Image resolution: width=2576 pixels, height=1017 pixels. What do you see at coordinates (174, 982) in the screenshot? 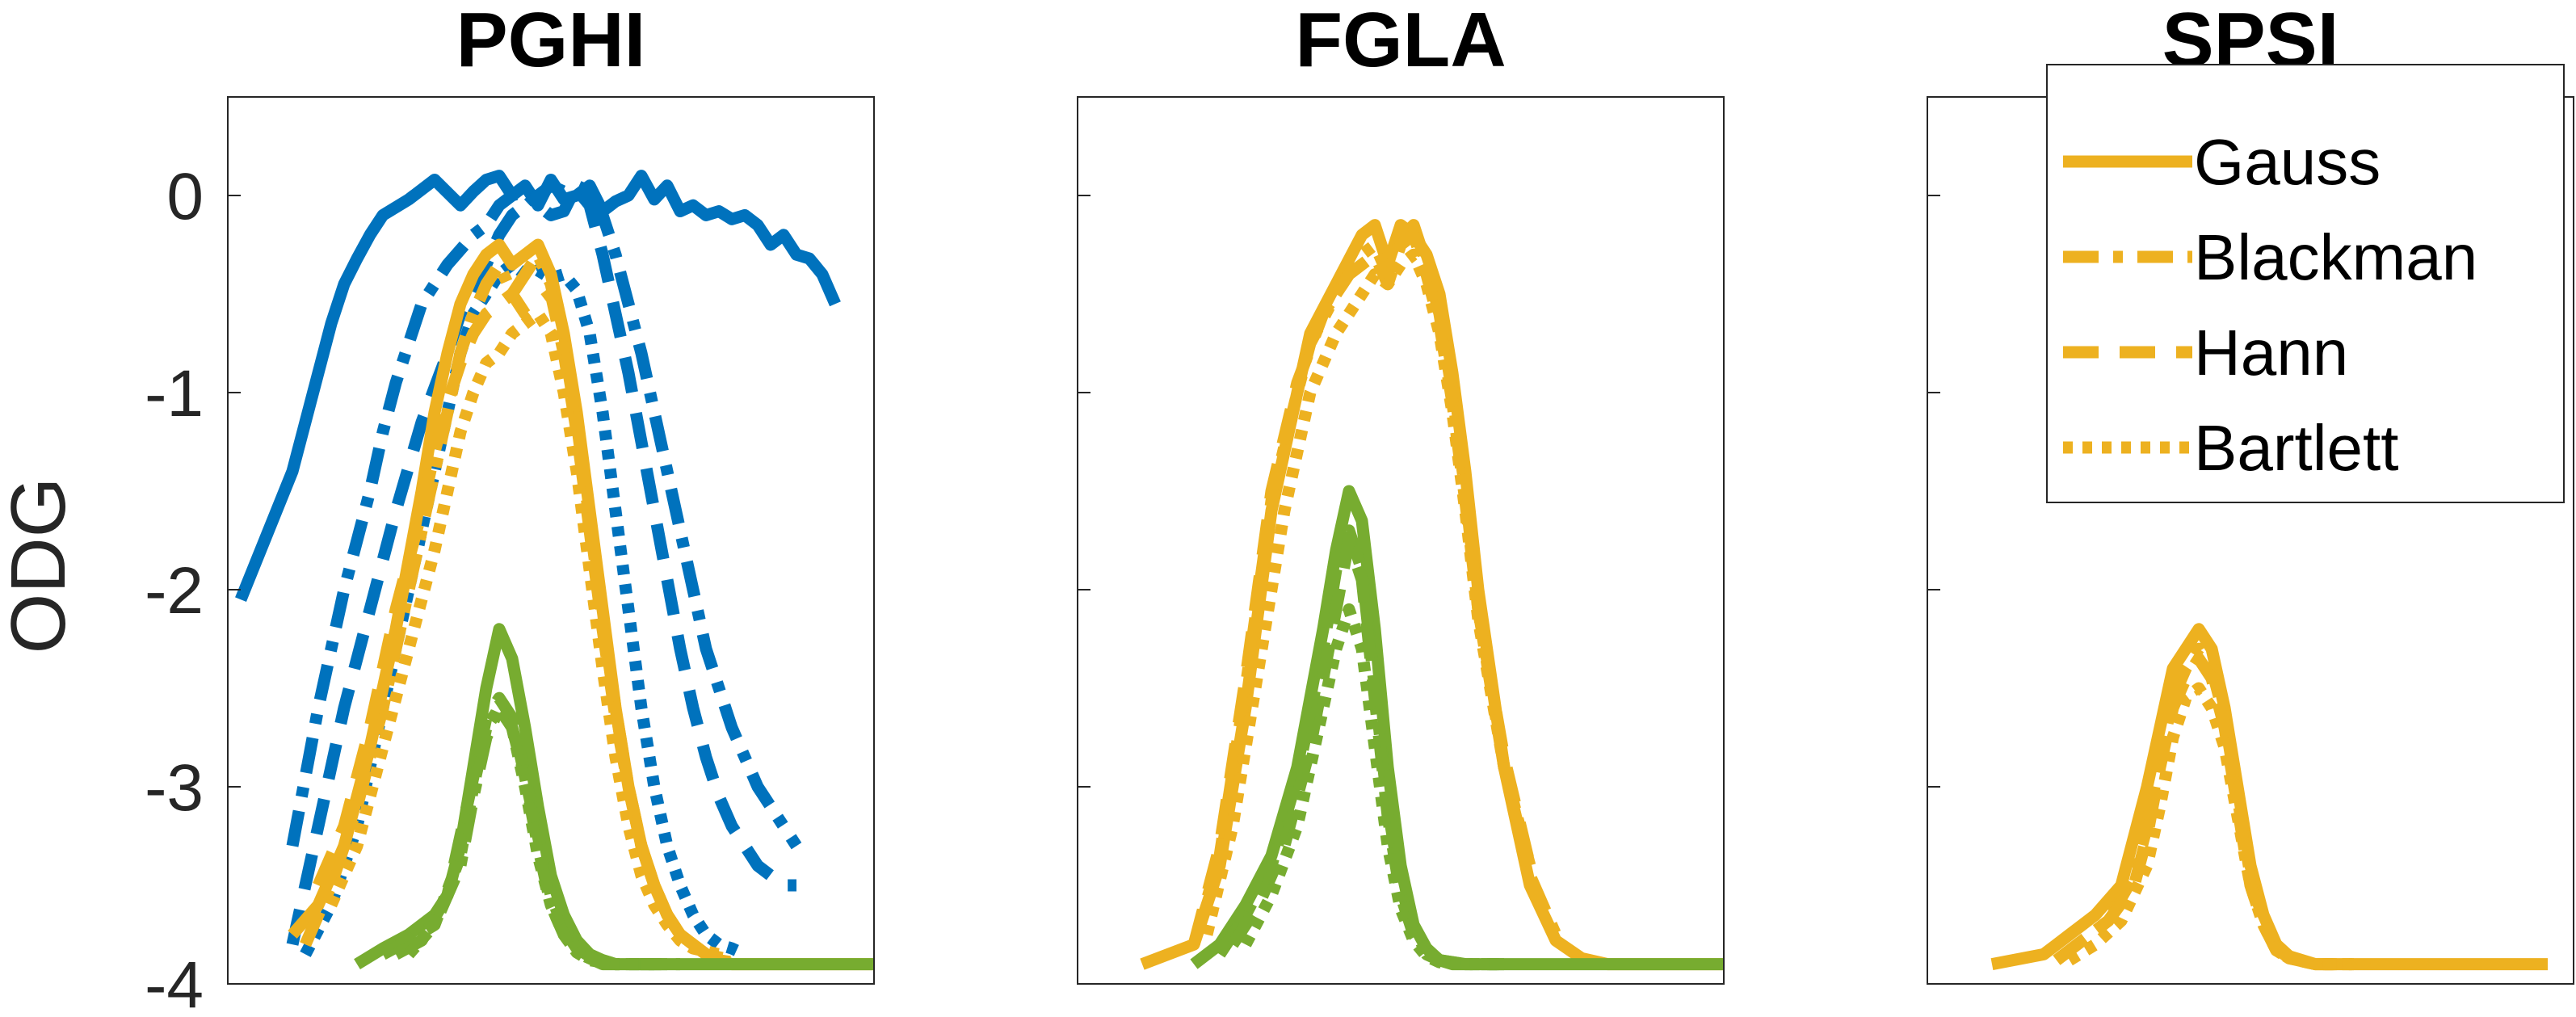
I see `y-tick-label: -4` at bounding box center [174, 982].